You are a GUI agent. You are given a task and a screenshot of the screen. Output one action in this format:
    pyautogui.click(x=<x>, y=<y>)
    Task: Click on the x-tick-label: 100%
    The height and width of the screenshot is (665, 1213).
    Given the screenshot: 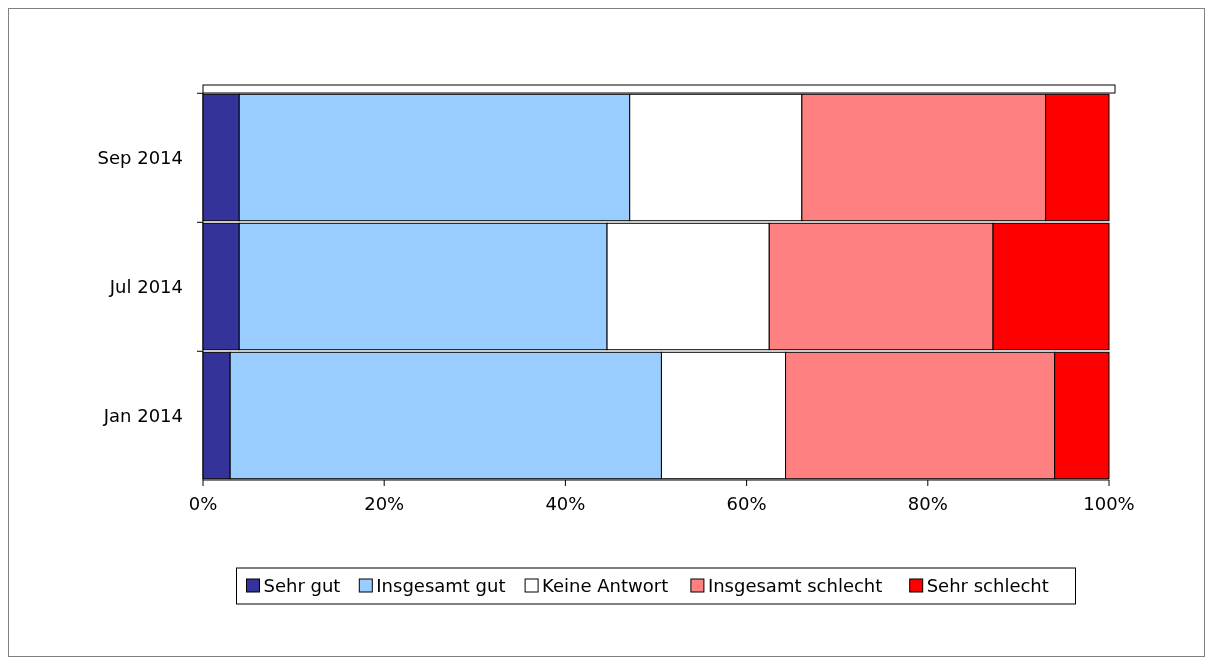 What is the action you would take?
    pyautogui.click(x=1109, y=503)
    